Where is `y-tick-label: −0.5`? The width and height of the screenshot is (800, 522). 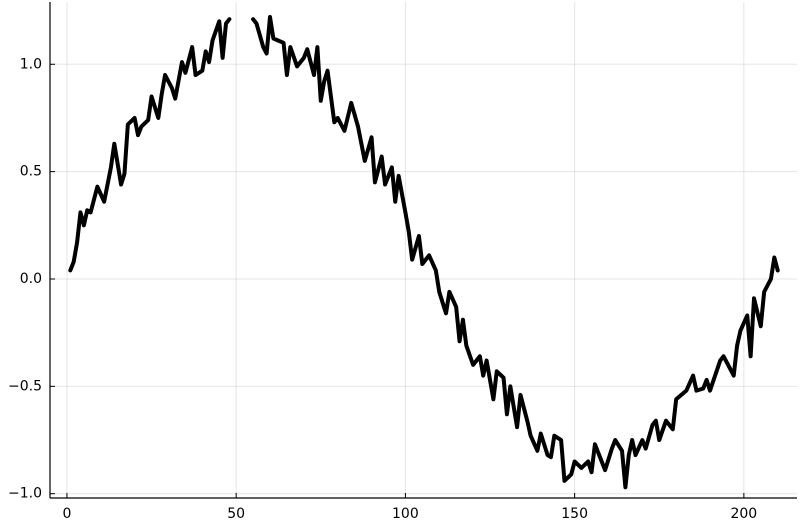 y-tick-label: −0.5 is located at coordinates (25, 386).